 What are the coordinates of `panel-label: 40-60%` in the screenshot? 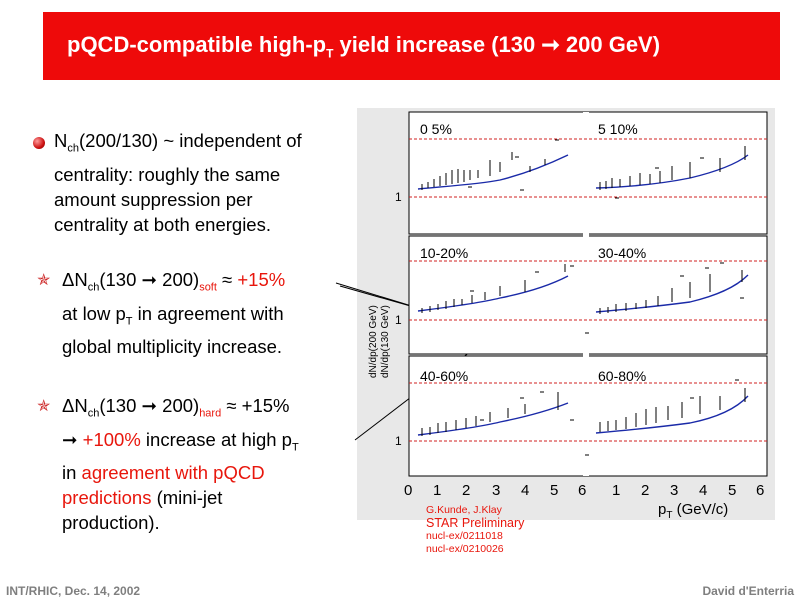 It's located at (444, 376).